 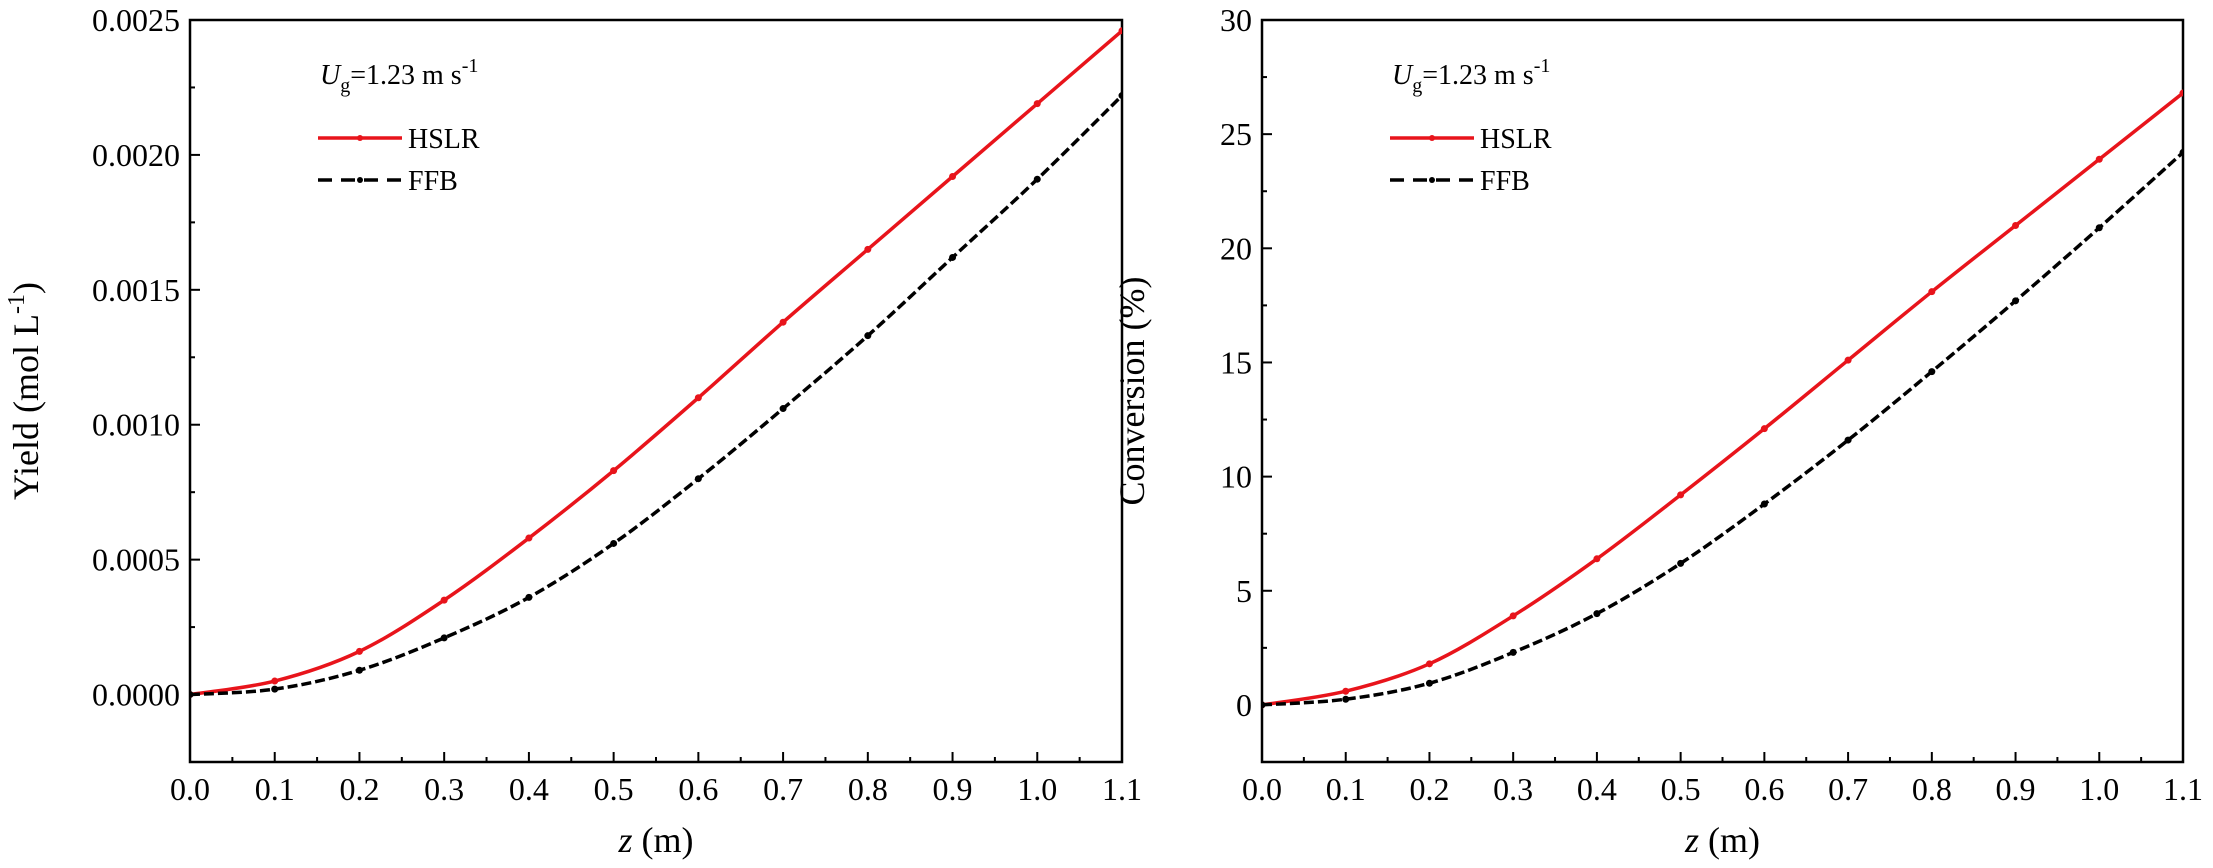 I want to click on legend-item-ffb: FFB, so click(x=1460, y=181).